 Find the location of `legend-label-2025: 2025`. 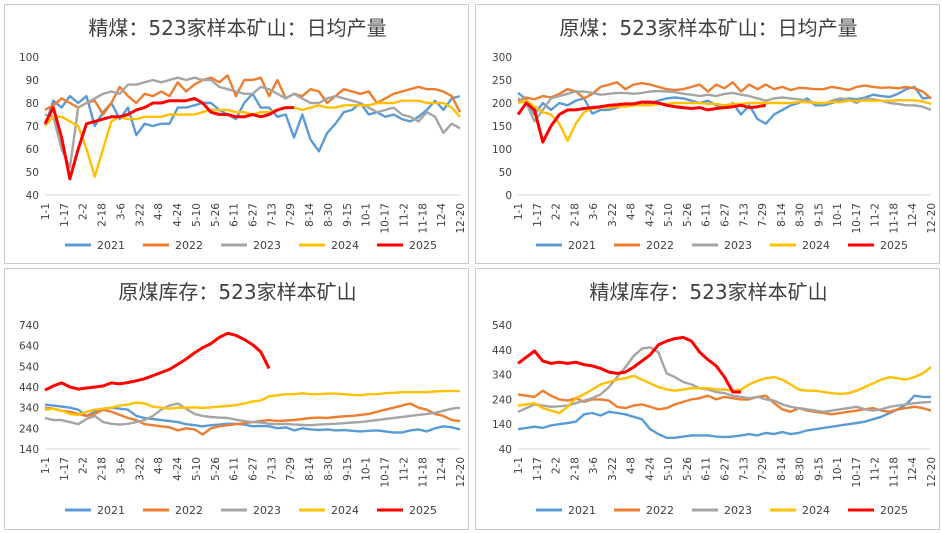

legend-label-2025: 2025 is located at coordinates (423, 510).